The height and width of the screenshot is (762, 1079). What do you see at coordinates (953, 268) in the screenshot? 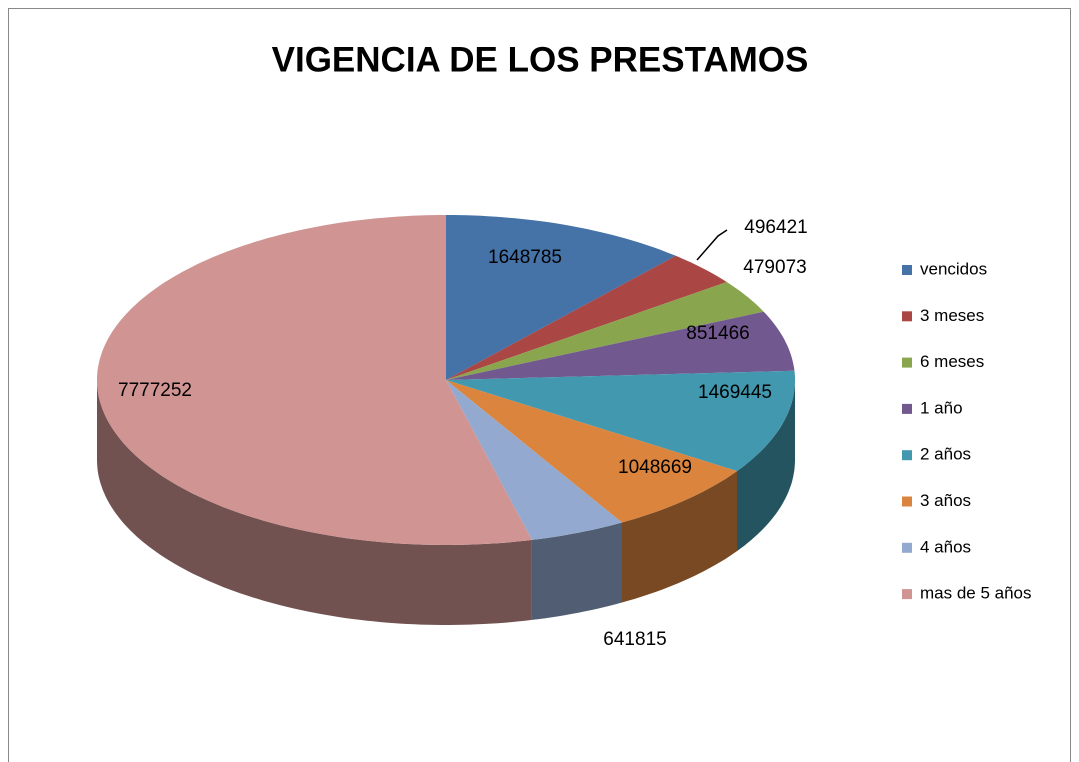
I see `legend-label: vencidos` at bounding box center [953, 268].